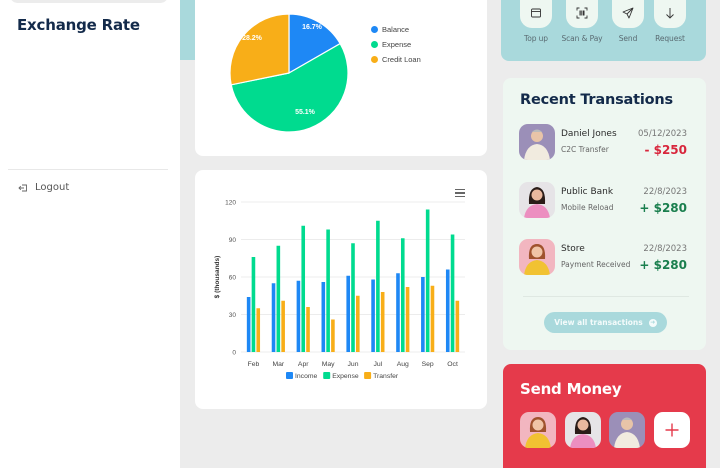  What do you see at coordinates (573, 249) in the screenshot?
I see `transaction-name: Store` at bounding box center [573, 249].